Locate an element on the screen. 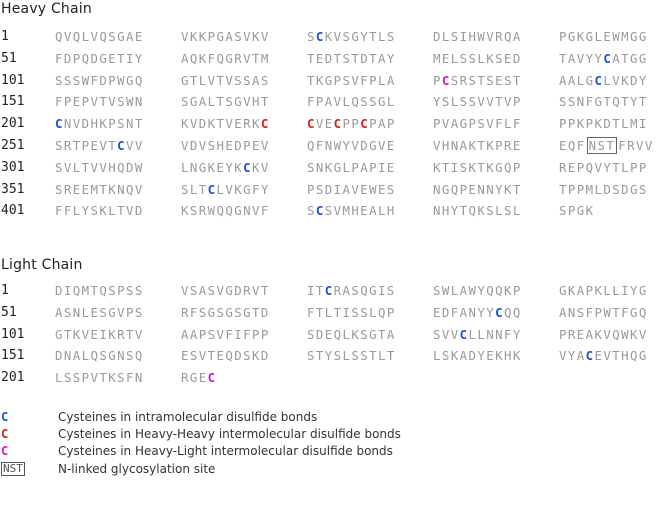  residue: F is located at coordinates (95, 80).